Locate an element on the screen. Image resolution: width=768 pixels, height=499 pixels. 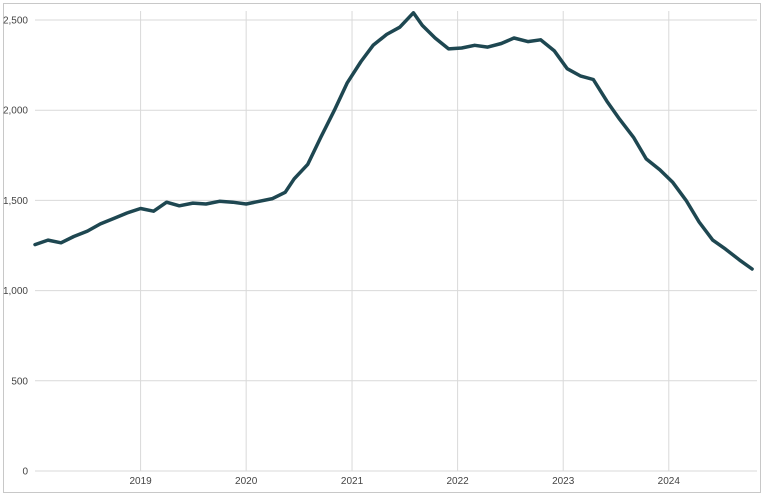
y-tick-label: 2,000 is located at coordinates (15, 111).